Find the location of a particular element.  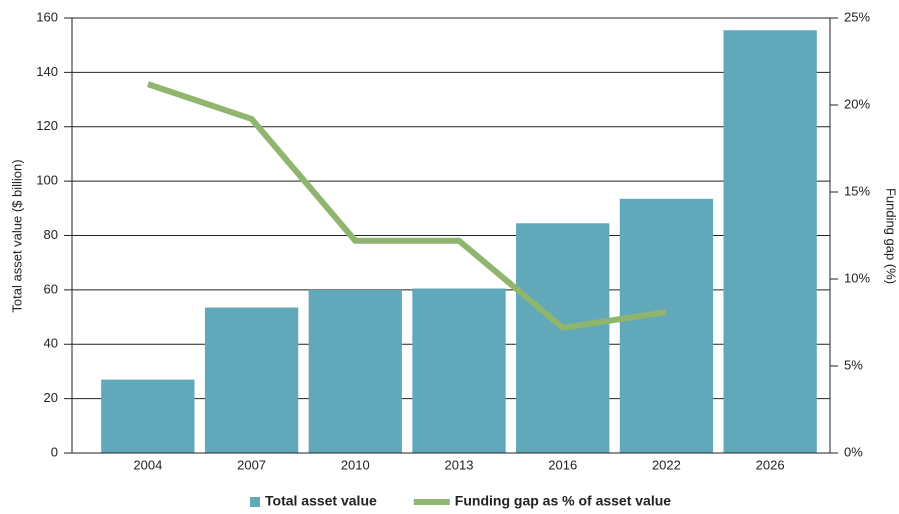

y-tick-label: 120 is located at coordinates (47, 125).